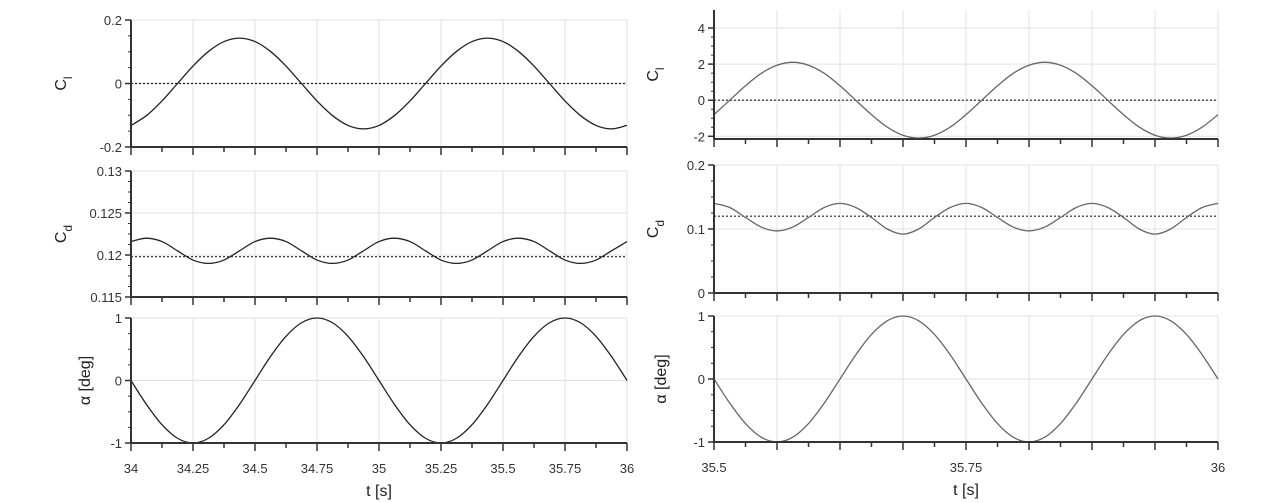 This screenshot has height=503, width=1271. What do you see at coordinates (111, 147) in the screenshot?
I see `y-tick-label: -0.2` at bounding box center [111, 147].